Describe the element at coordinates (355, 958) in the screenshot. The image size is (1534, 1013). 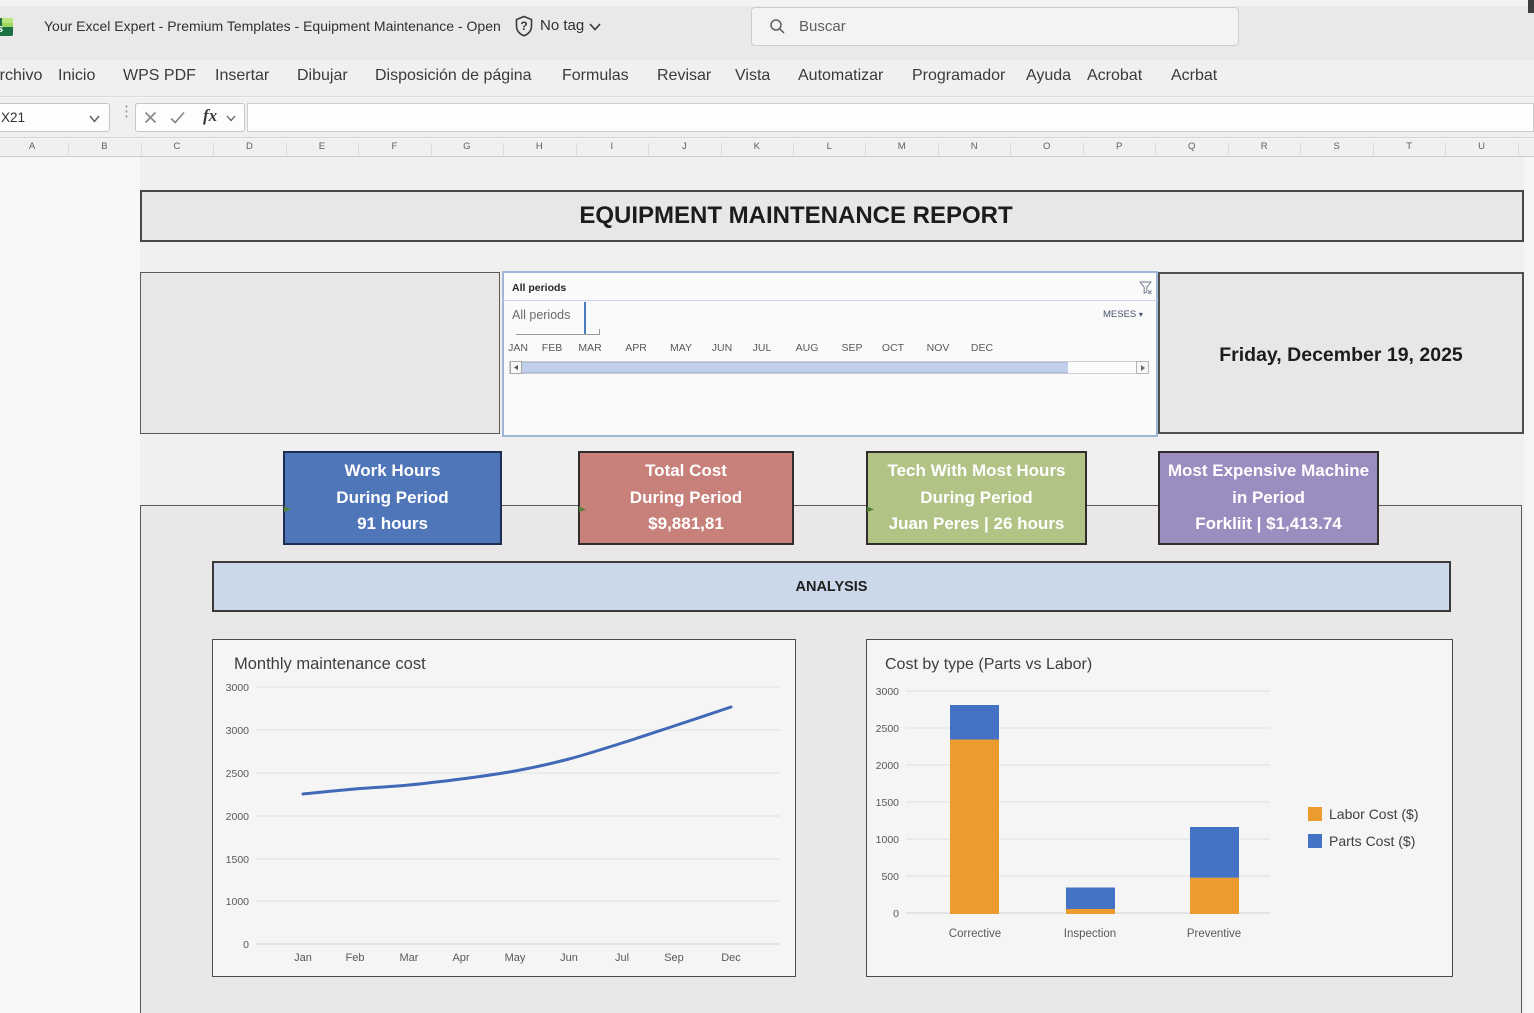
I see `svg-text: Feb` at that location.